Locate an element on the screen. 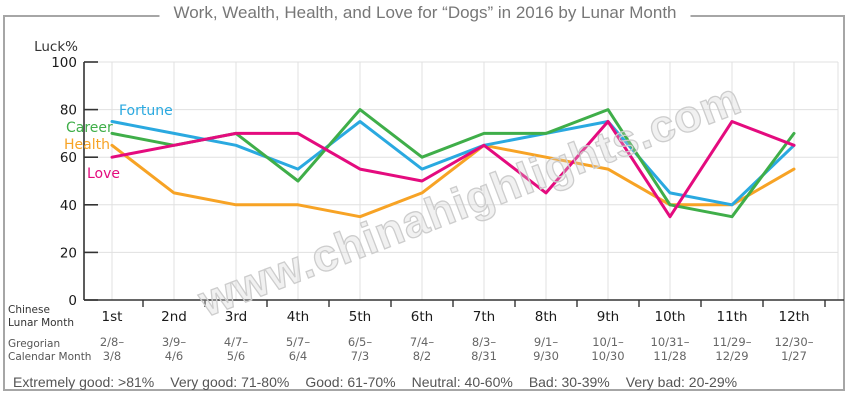 This screenshot has height=400, width=850. gregorian-label-line1: 2/8– is located at coordinates (112, 342).